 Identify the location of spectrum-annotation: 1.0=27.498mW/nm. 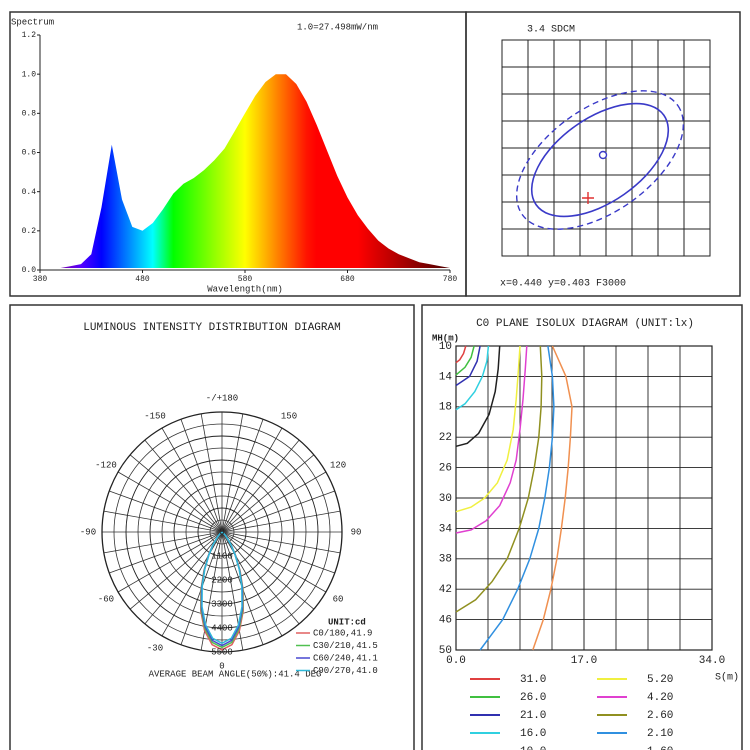
(337, 27).